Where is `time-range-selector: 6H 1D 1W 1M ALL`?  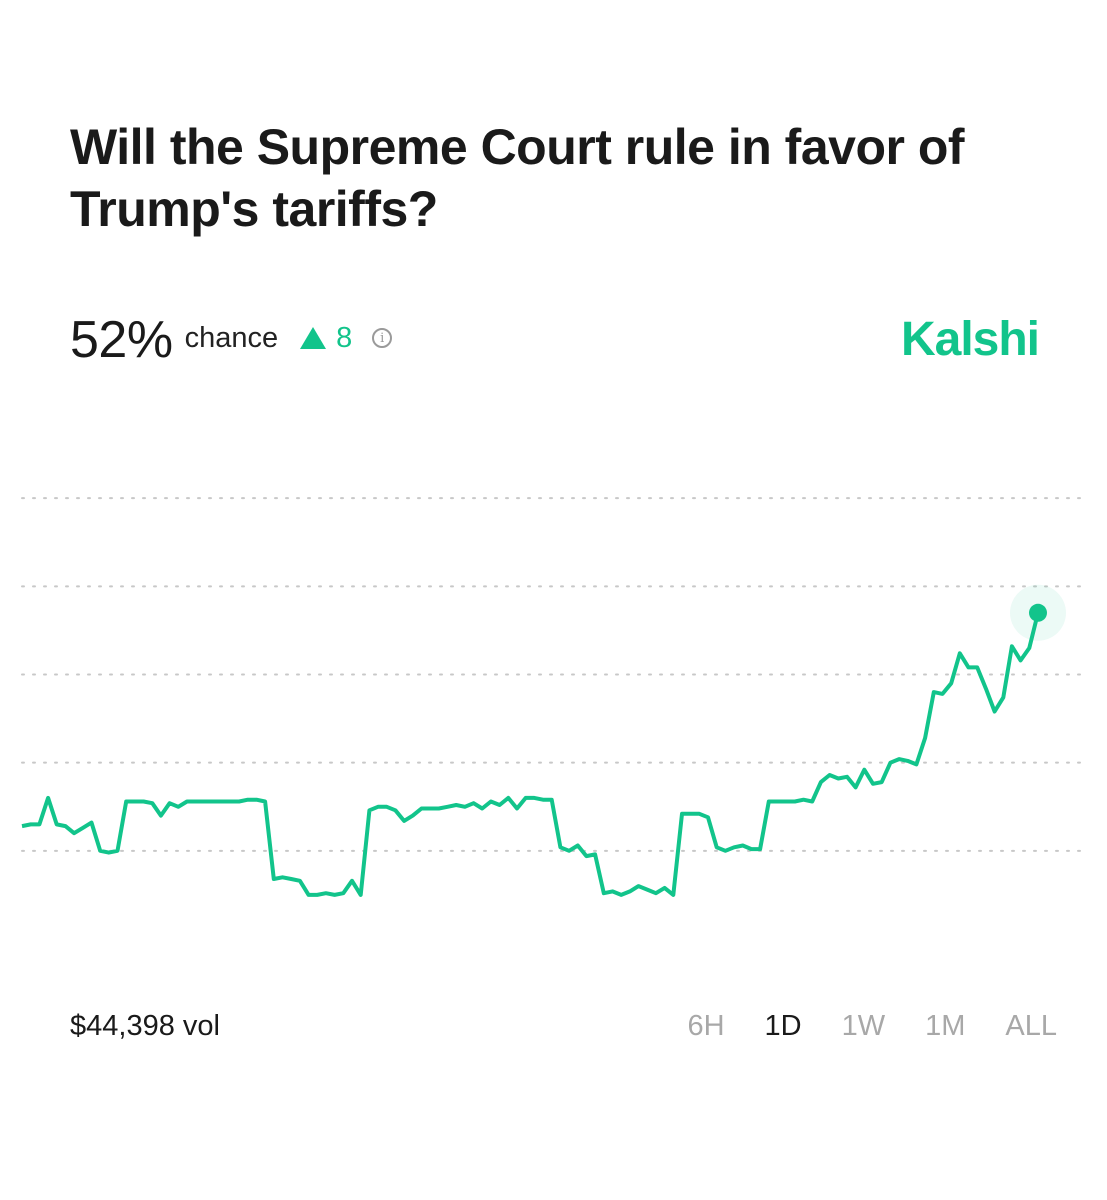 time-range-selector: 6H 1D 1W 1M ALL is located at coordinates (872, 1026).